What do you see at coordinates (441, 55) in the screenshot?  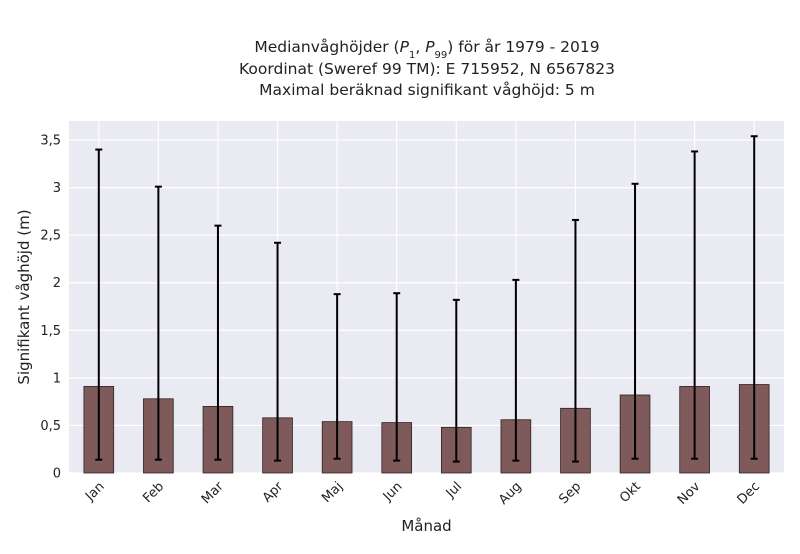 I see `title-p99-sub: 99` at bounding box center [441, 55].